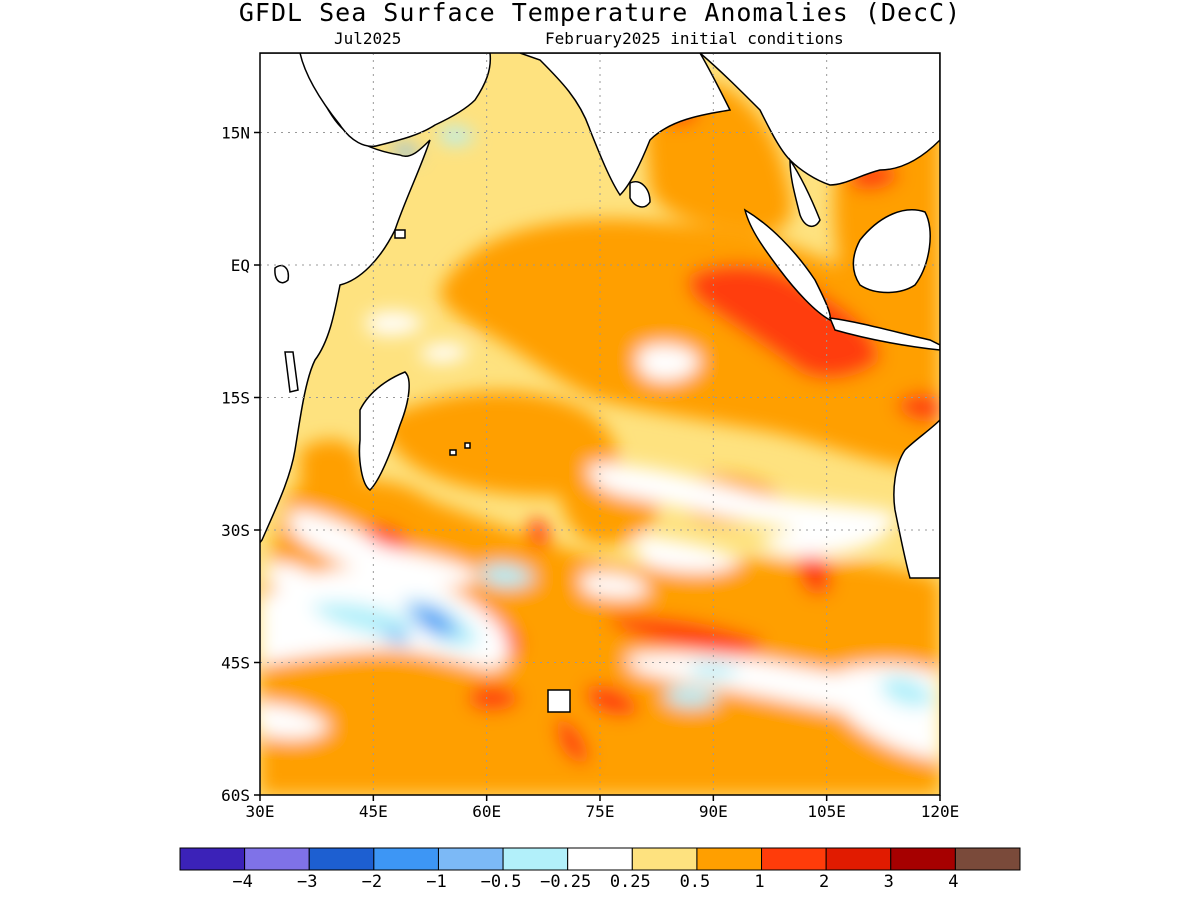  What do you see at coordinates (453, 452) in the screenshot?
I see `mauritius` at bounding box center [453, 452].